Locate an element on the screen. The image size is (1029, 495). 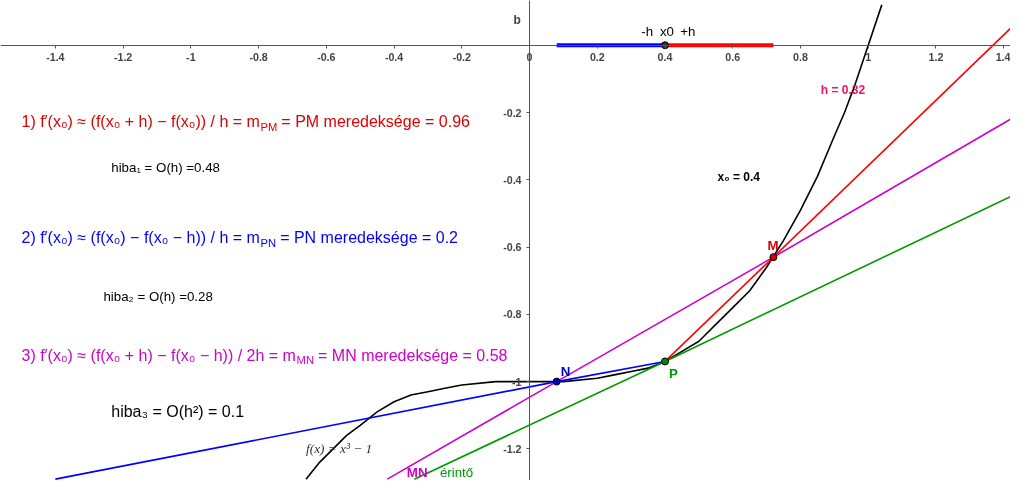
x-tick-label: -1 is located at coordinates (191, 57).